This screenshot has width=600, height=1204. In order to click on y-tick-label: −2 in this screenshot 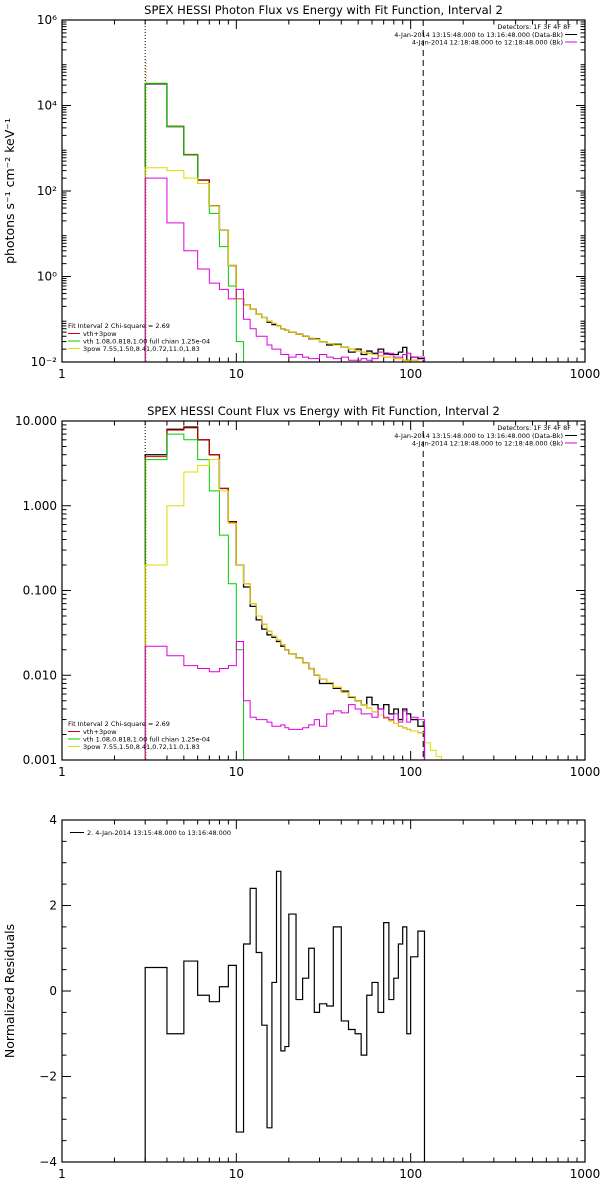, I will do `click(48, 1077)`.